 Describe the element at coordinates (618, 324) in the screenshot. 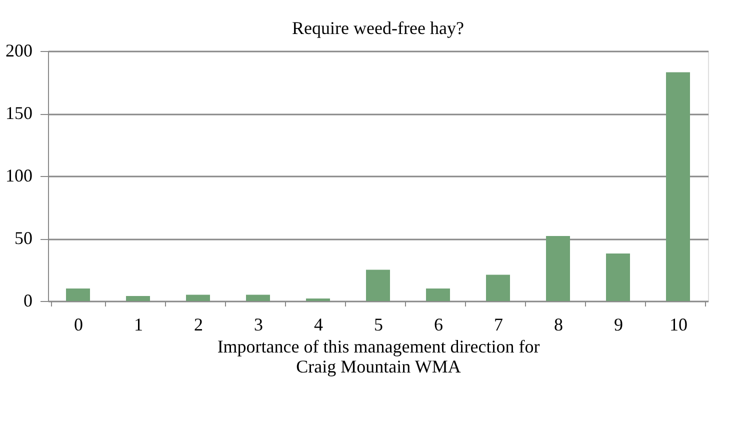

I see `x-tick-label: 9` at that location.